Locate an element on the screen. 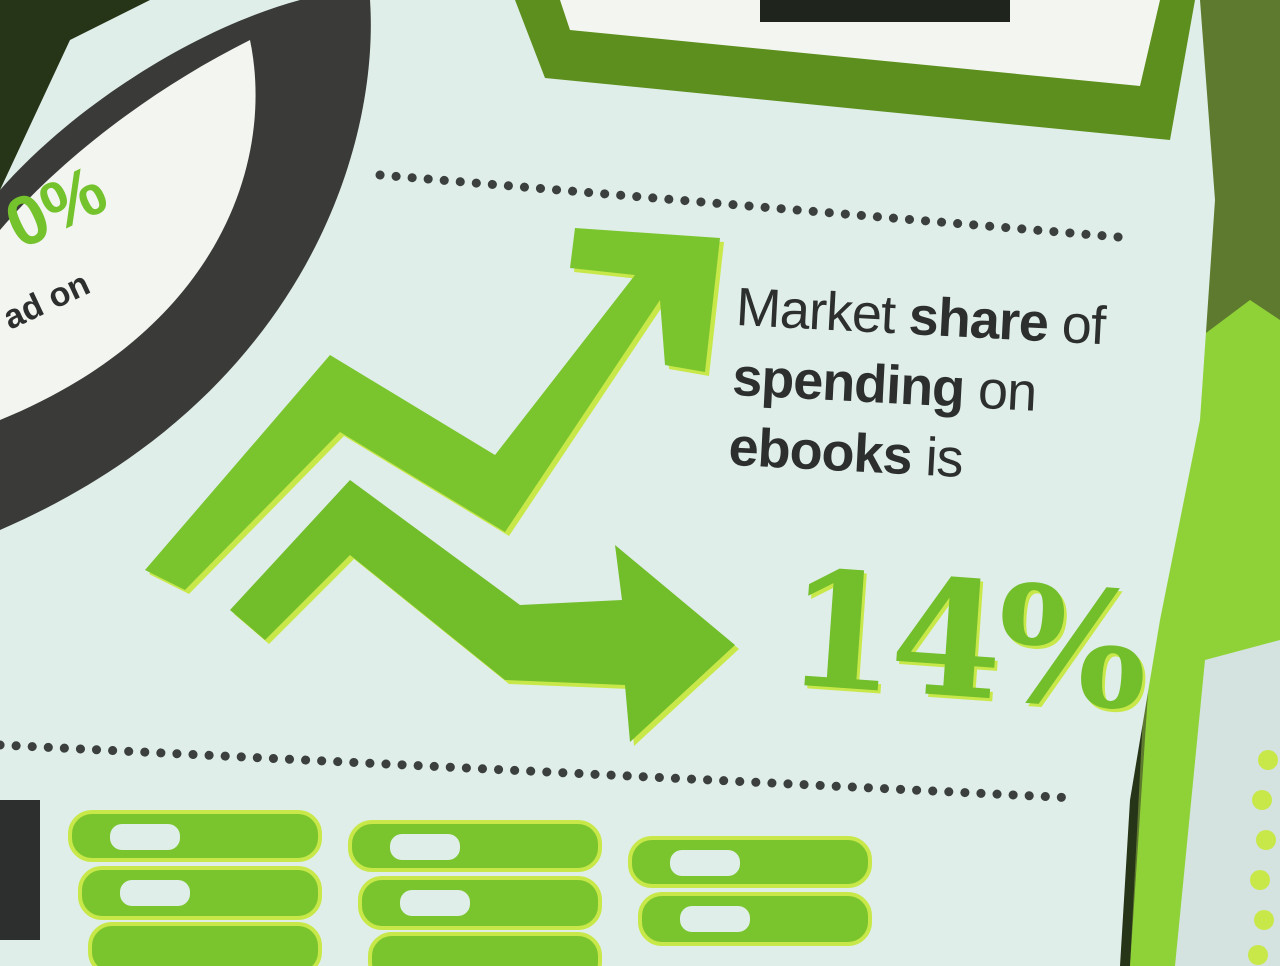 The width and height of the screenshot is (1280, 966). caption-word: on is located at coordinates (1007, 391).